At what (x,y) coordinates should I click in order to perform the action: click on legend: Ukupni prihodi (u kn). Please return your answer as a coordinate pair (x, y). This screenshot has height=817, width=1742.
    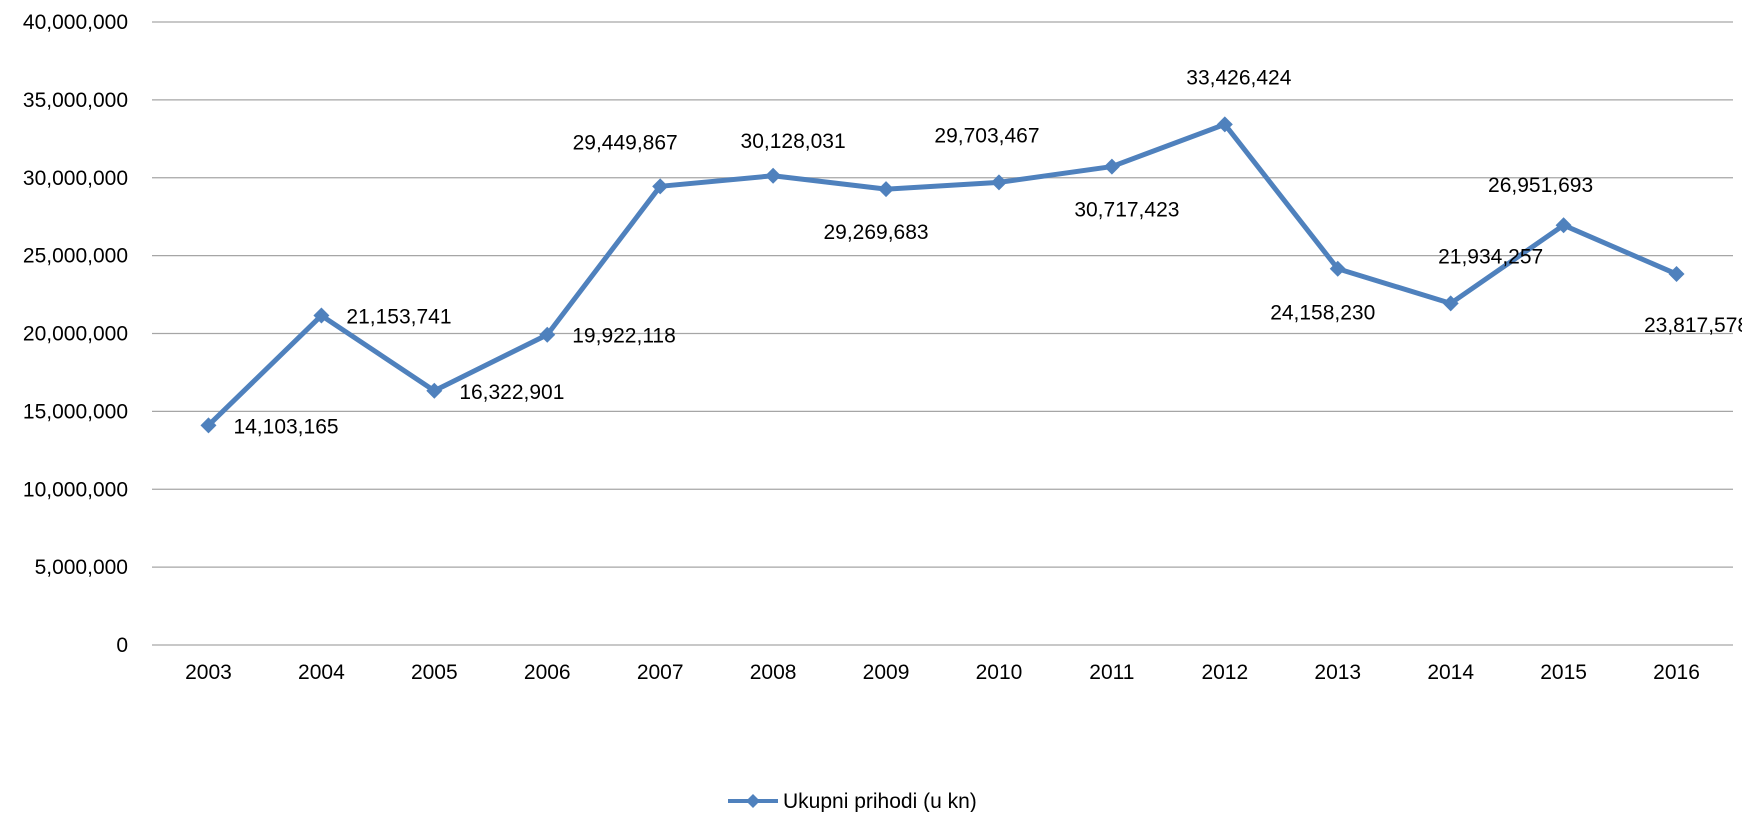
    Looking at the image, I should click on (852, 801).